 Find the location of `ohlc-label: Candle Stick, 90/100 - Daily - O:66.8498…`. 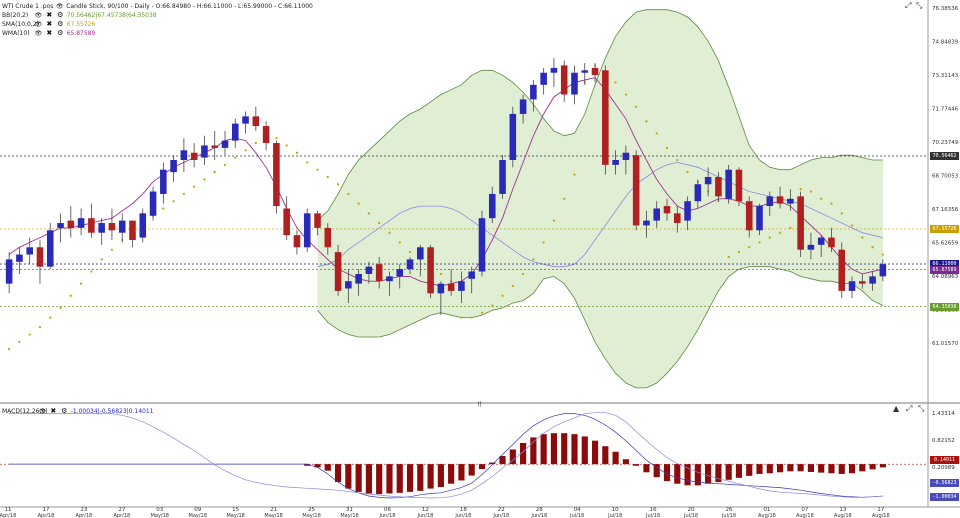

ohlc-label: Candle Stick, 90/100 - Daily - O:66.8498… is located at coordinates (189, 6).